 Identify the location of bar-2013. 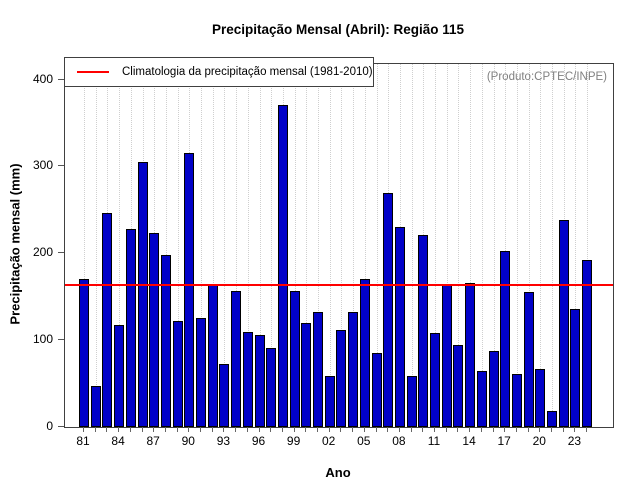
(458, 386).